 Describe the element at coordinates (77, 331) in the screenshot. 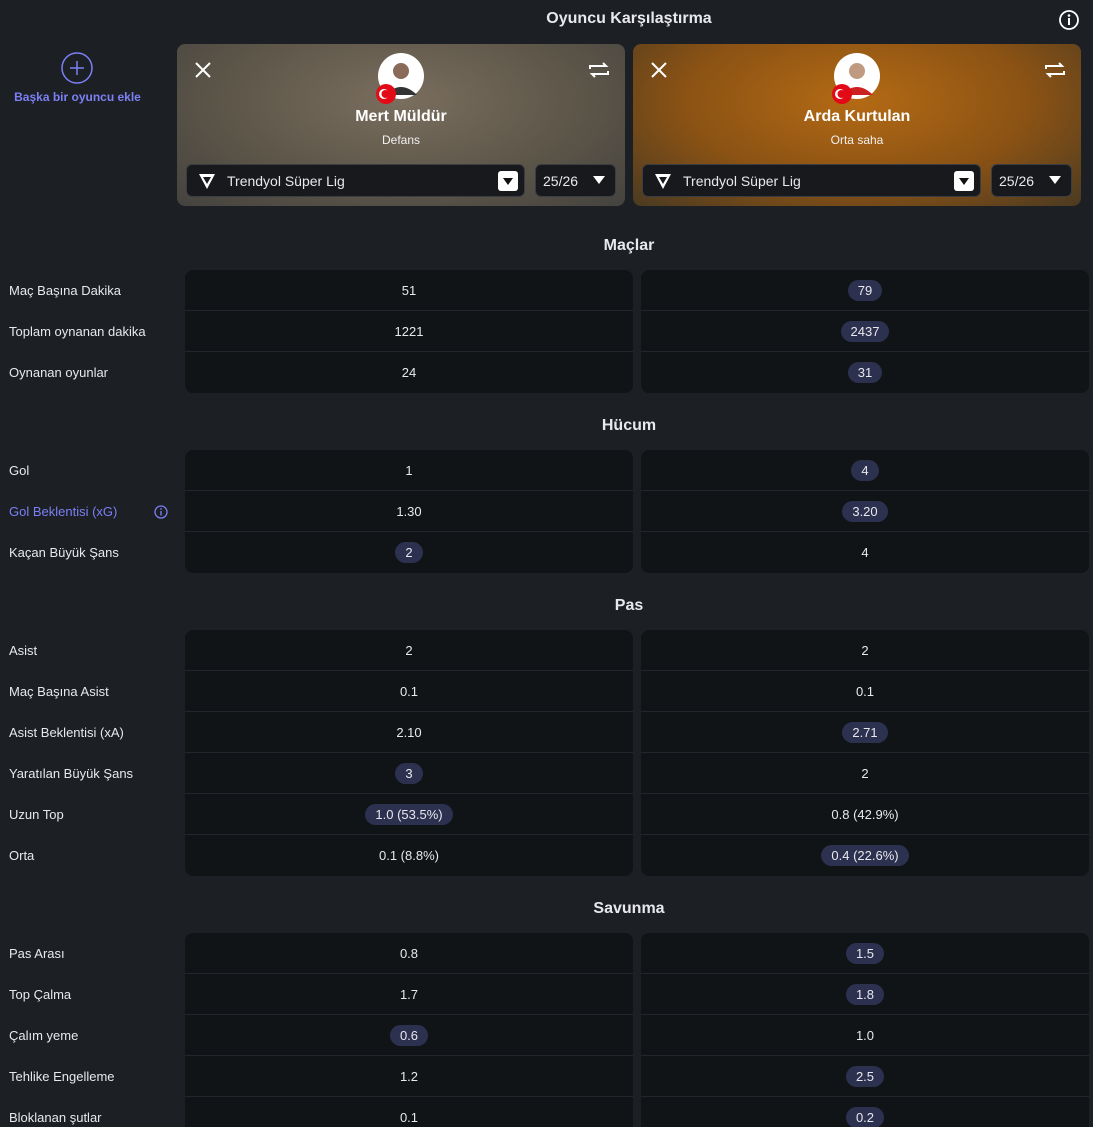

I see `stat-label-text: Toplam oynanan dakika` at that location.